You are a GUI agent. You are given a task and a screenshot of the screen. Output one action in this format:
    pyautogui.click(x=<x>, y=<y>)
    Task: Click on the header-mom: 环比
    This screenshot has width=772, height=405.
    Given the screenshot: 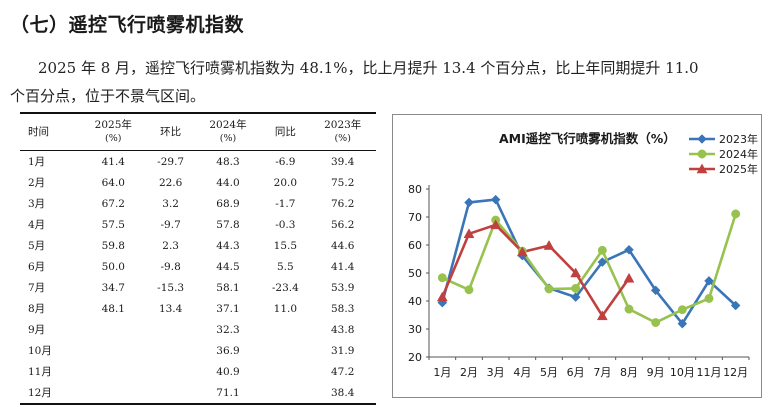 What is the action you would take?
    pyautogui.click(x=171, y=131)
    